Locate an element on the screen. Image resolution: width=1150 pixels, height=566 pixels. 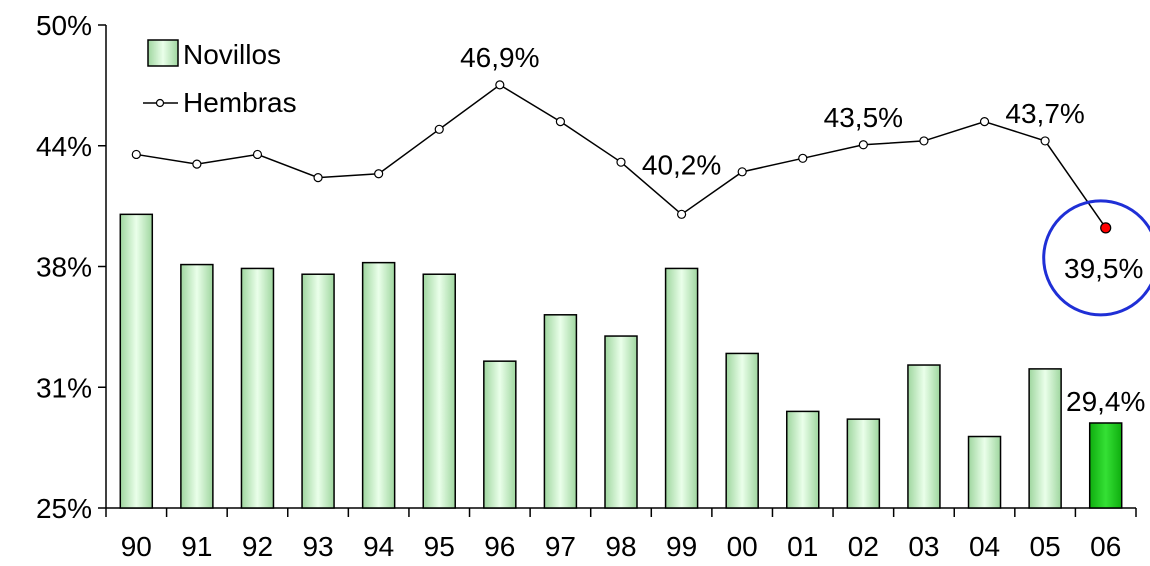
y-tick-label: 25% is located at coordinates (64, 508).